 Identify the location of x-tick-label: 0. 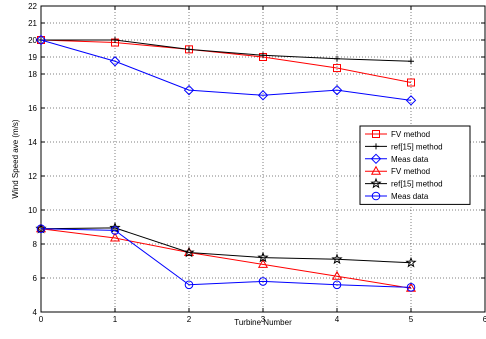
(41, 319).